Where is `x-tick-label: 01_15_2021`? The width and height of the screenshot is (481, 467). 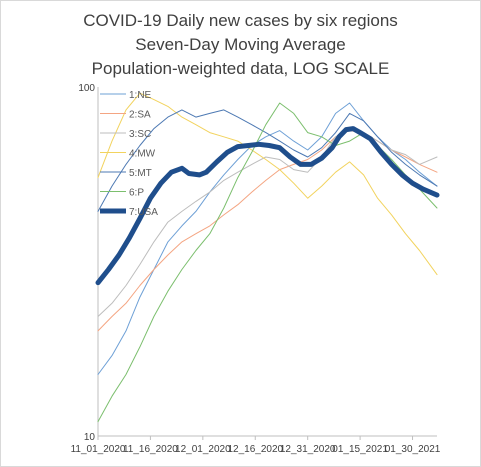
x-tick-label: 01_15_2021 is located at coordinates (360, 449).